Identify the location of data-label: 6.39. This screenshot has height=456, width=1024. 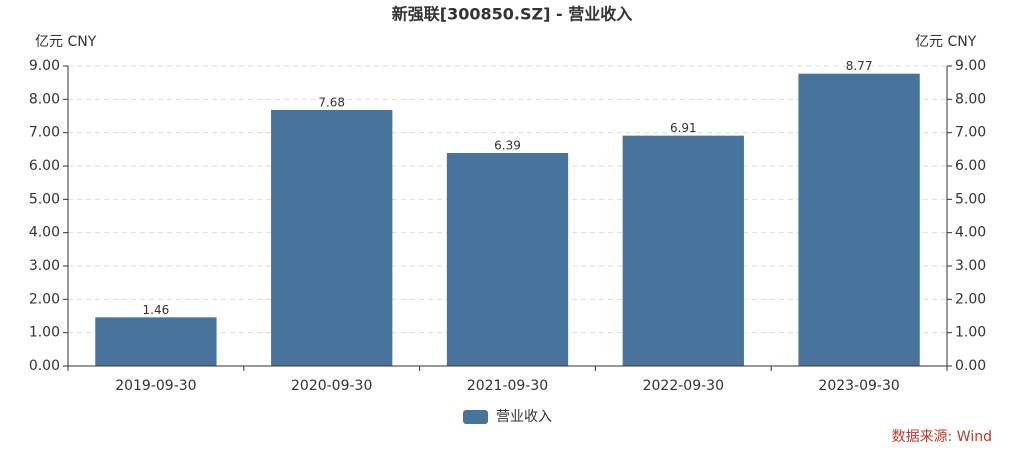
(507, 146).